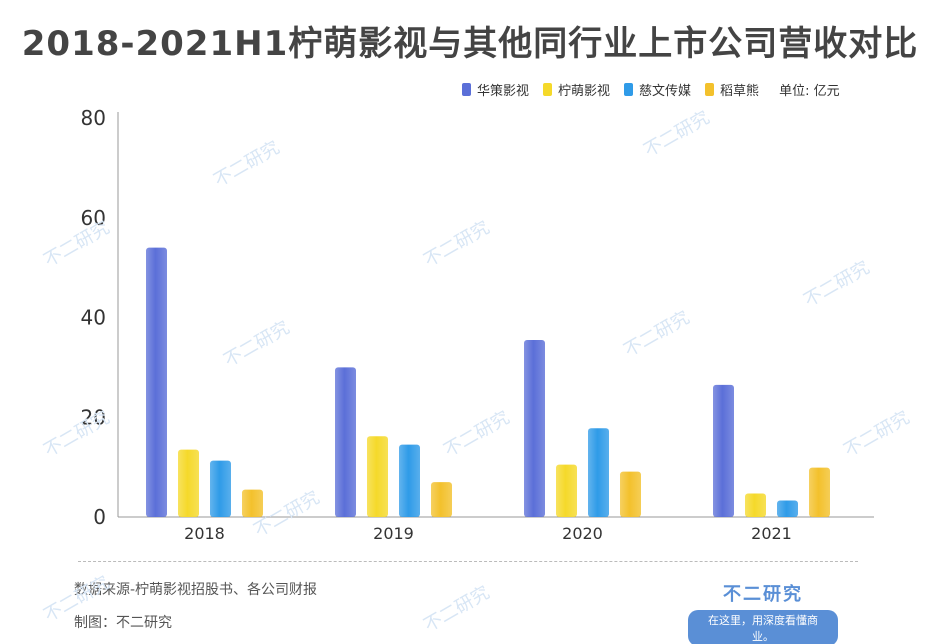  What do you see at coordinates (740, 91) in the screenshot?
I see `legend-label-daocaoxiong: 稻草熊` at bounding box center [740, 91].